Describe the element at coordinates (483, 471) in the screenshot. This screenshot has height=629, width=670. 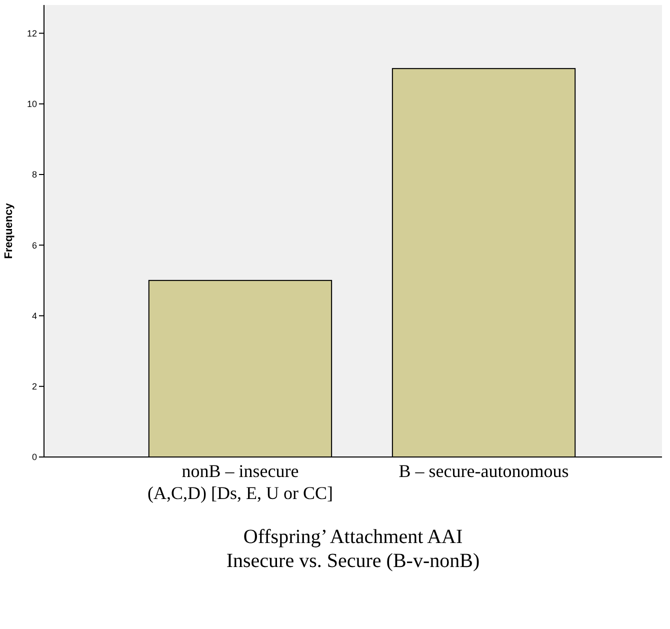
I see `x-tick-label: B – secure-autonomous` at that location.